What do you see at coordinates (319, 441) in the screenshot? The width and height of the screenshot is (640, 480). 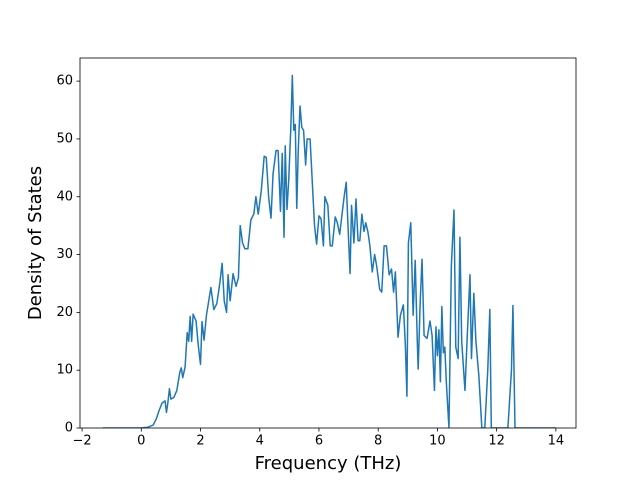 I see `x-tick-label: 6` at bounding box center [319, 441].